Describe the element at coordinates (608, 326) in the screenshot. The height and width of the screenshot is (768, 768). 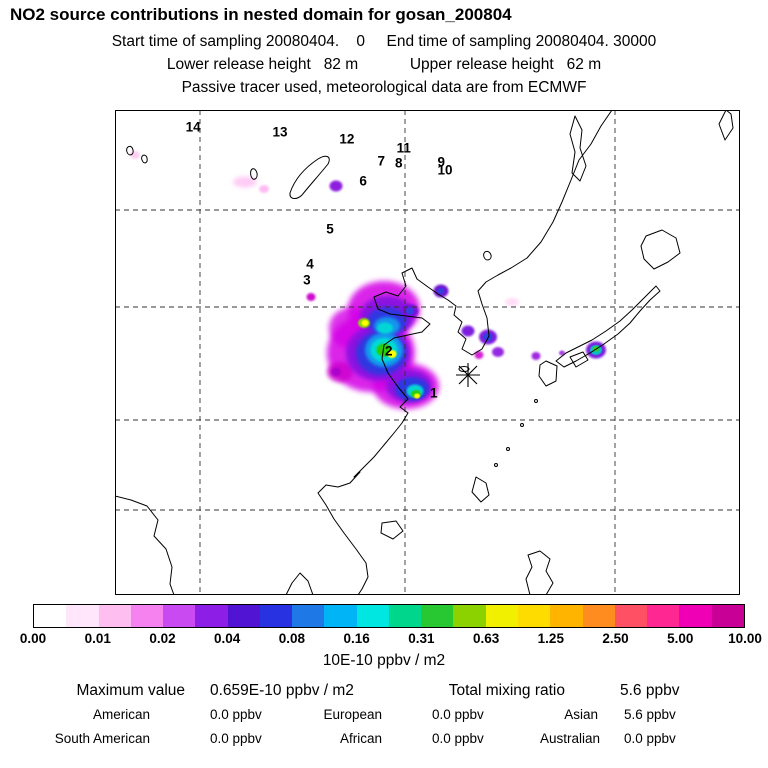
I see `honshu-island` at that location.